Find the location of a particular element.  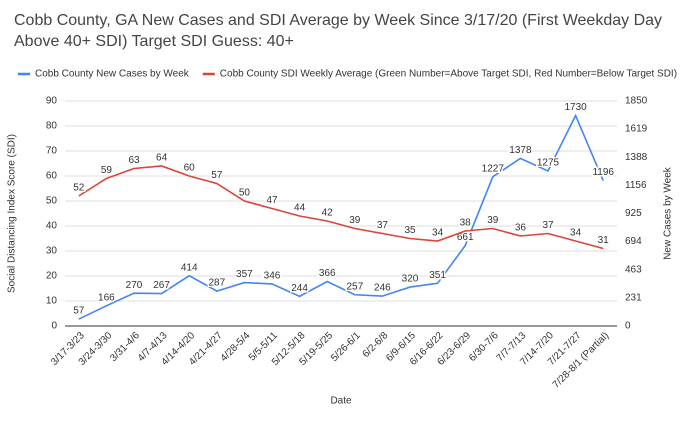

y2-tick-label: 694 is located at coordinates (633, 241).